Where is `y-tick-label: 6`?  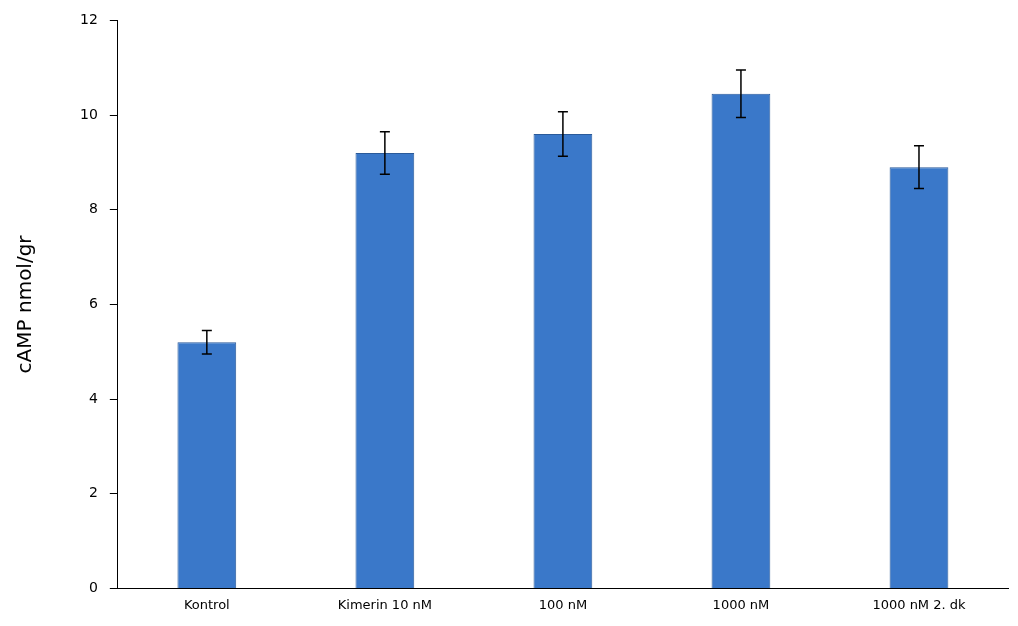
y-tick-label: 6 is located at coordinates (93, 303).